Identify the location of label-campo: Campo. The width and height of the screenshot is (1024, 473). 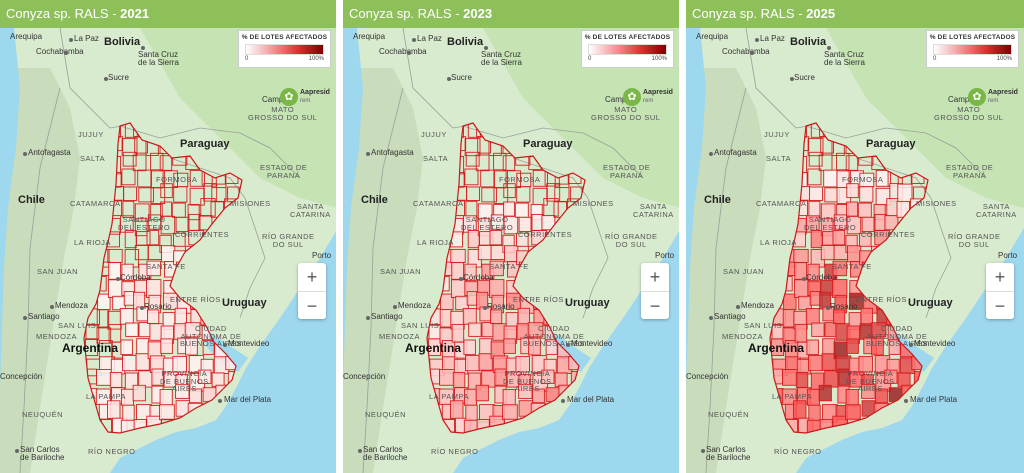
(275, 99).